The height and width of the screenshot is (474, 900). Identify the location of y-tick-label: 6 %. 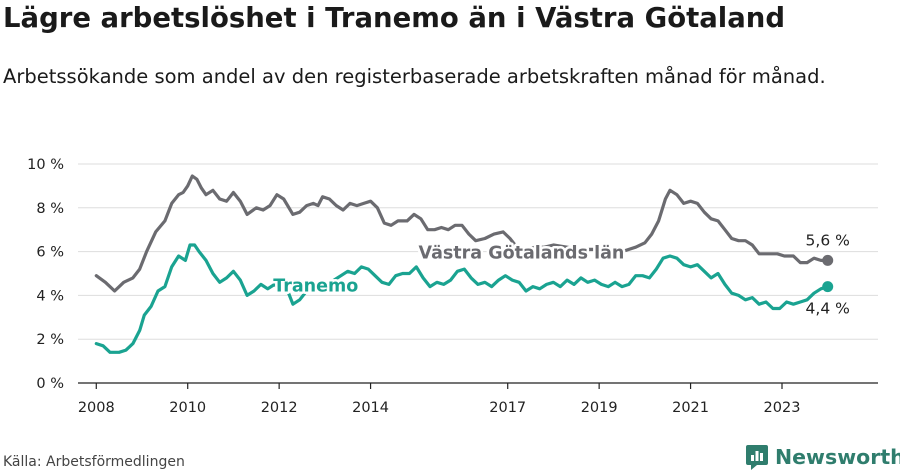
(50, 253).